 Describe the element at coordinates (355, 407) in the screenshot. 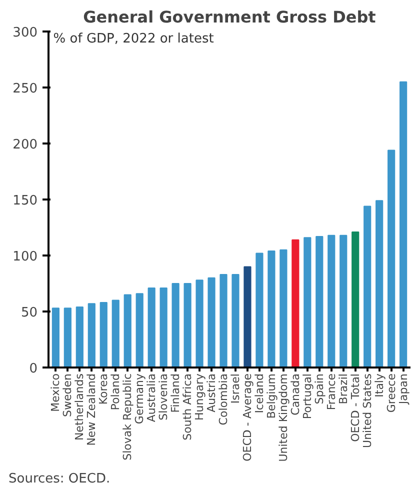

I see `x-tick-label: OECD - Total` at that location.